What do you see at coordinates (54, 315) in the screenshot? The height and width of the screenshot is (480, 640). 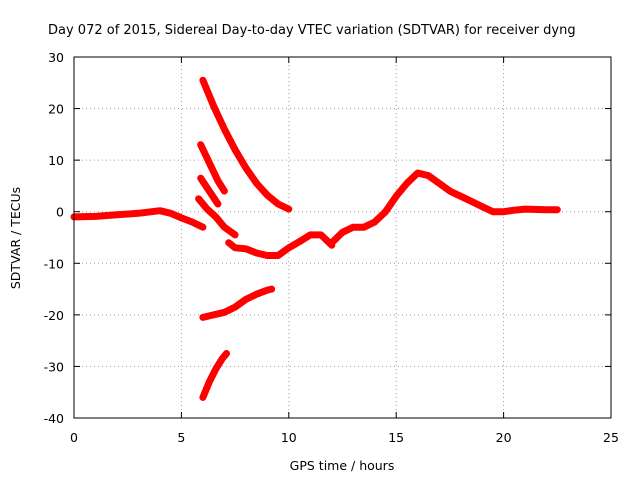 I see `y-tick-label: -20` at bounding box center [54, 315].